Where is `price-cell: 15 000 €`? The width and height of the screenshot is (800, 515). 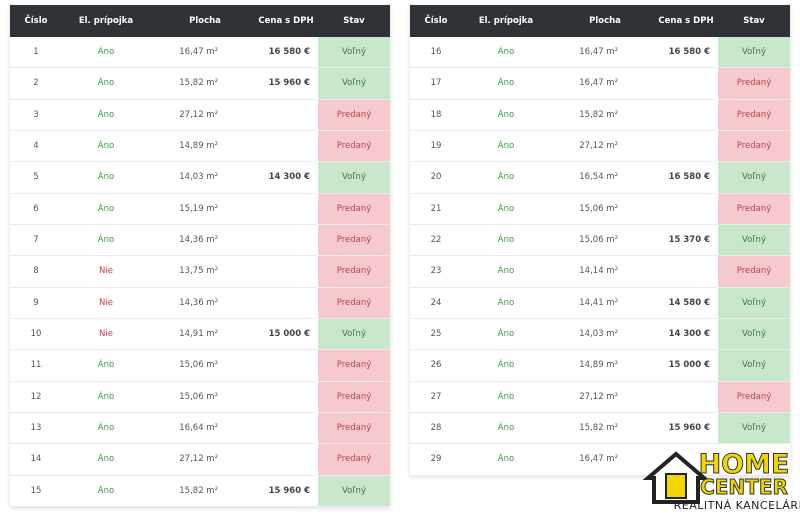
price-cell: 15 000 € is located at coordinates (289, 334).